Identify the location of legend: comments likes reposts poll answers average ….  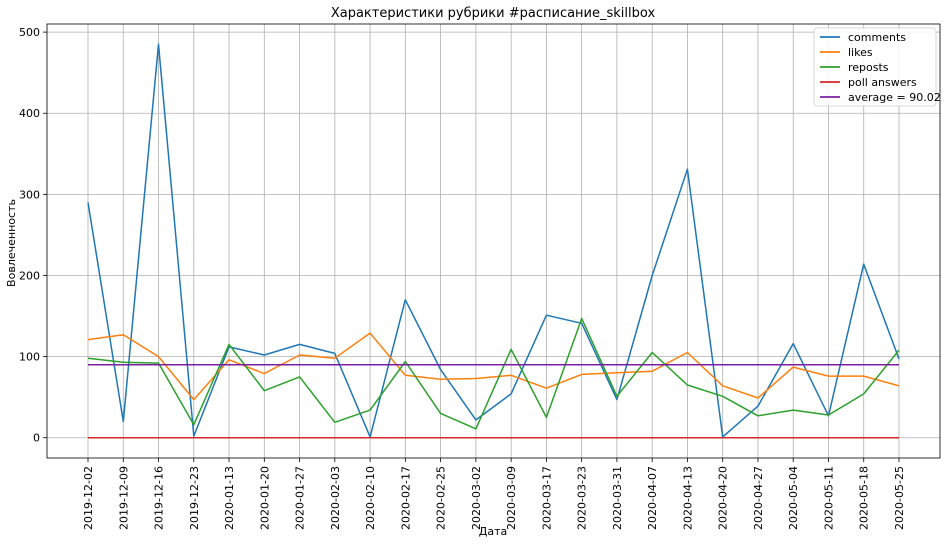
(877, 67).